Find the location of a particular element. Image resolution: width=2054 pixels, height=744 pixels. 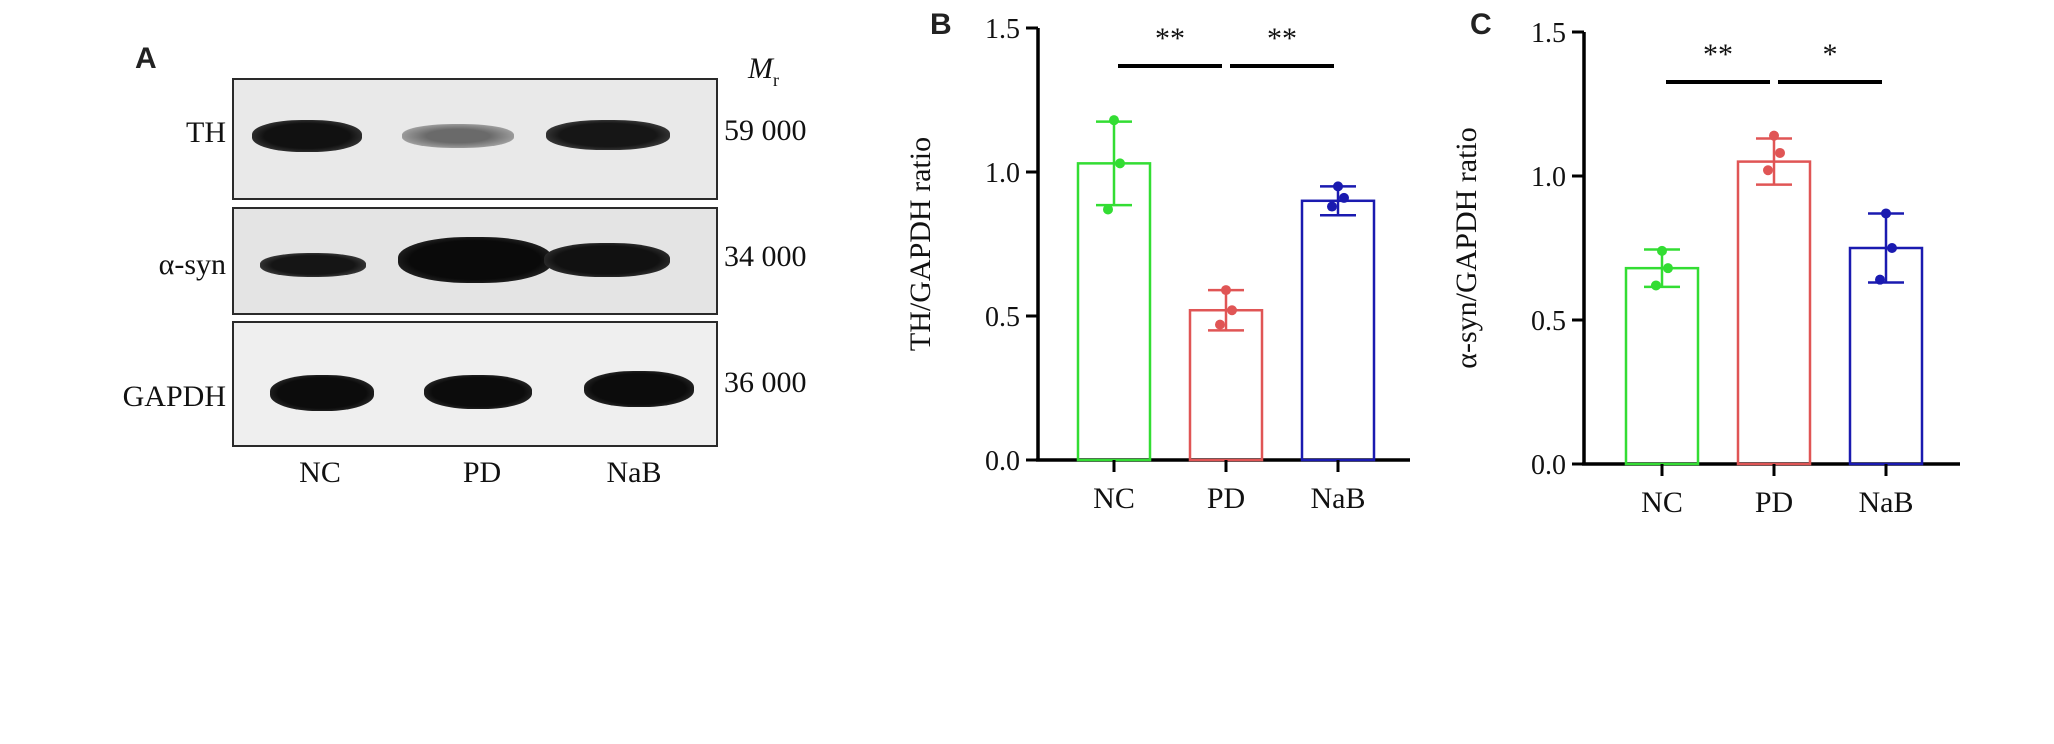

mr-header: Mr is located at coordinates (763, 71).